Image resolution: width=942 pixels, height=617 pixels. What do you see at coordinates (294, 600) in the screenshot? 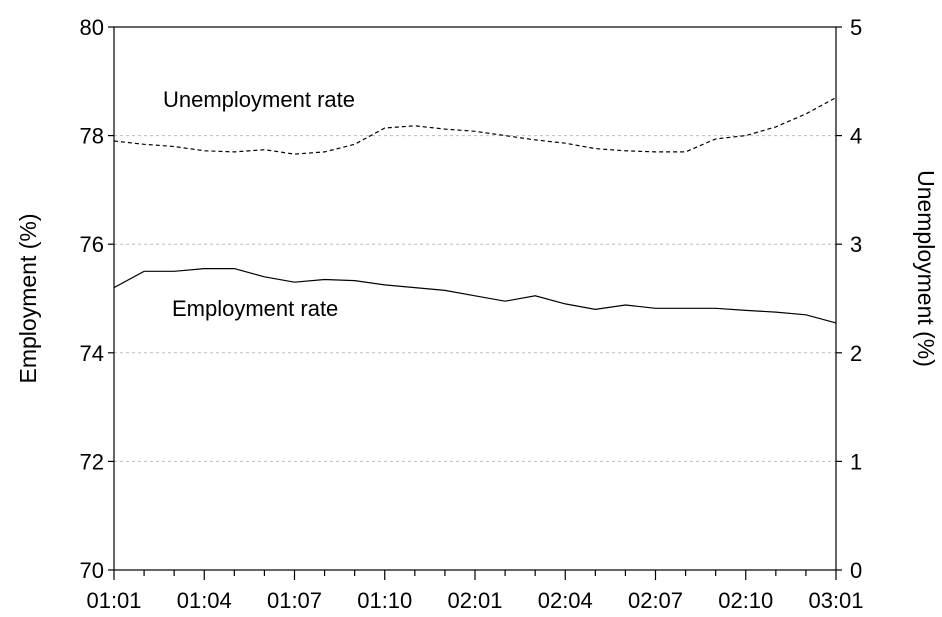
I see `x-tick-label: 01:07` at bounding box center [294, 600].